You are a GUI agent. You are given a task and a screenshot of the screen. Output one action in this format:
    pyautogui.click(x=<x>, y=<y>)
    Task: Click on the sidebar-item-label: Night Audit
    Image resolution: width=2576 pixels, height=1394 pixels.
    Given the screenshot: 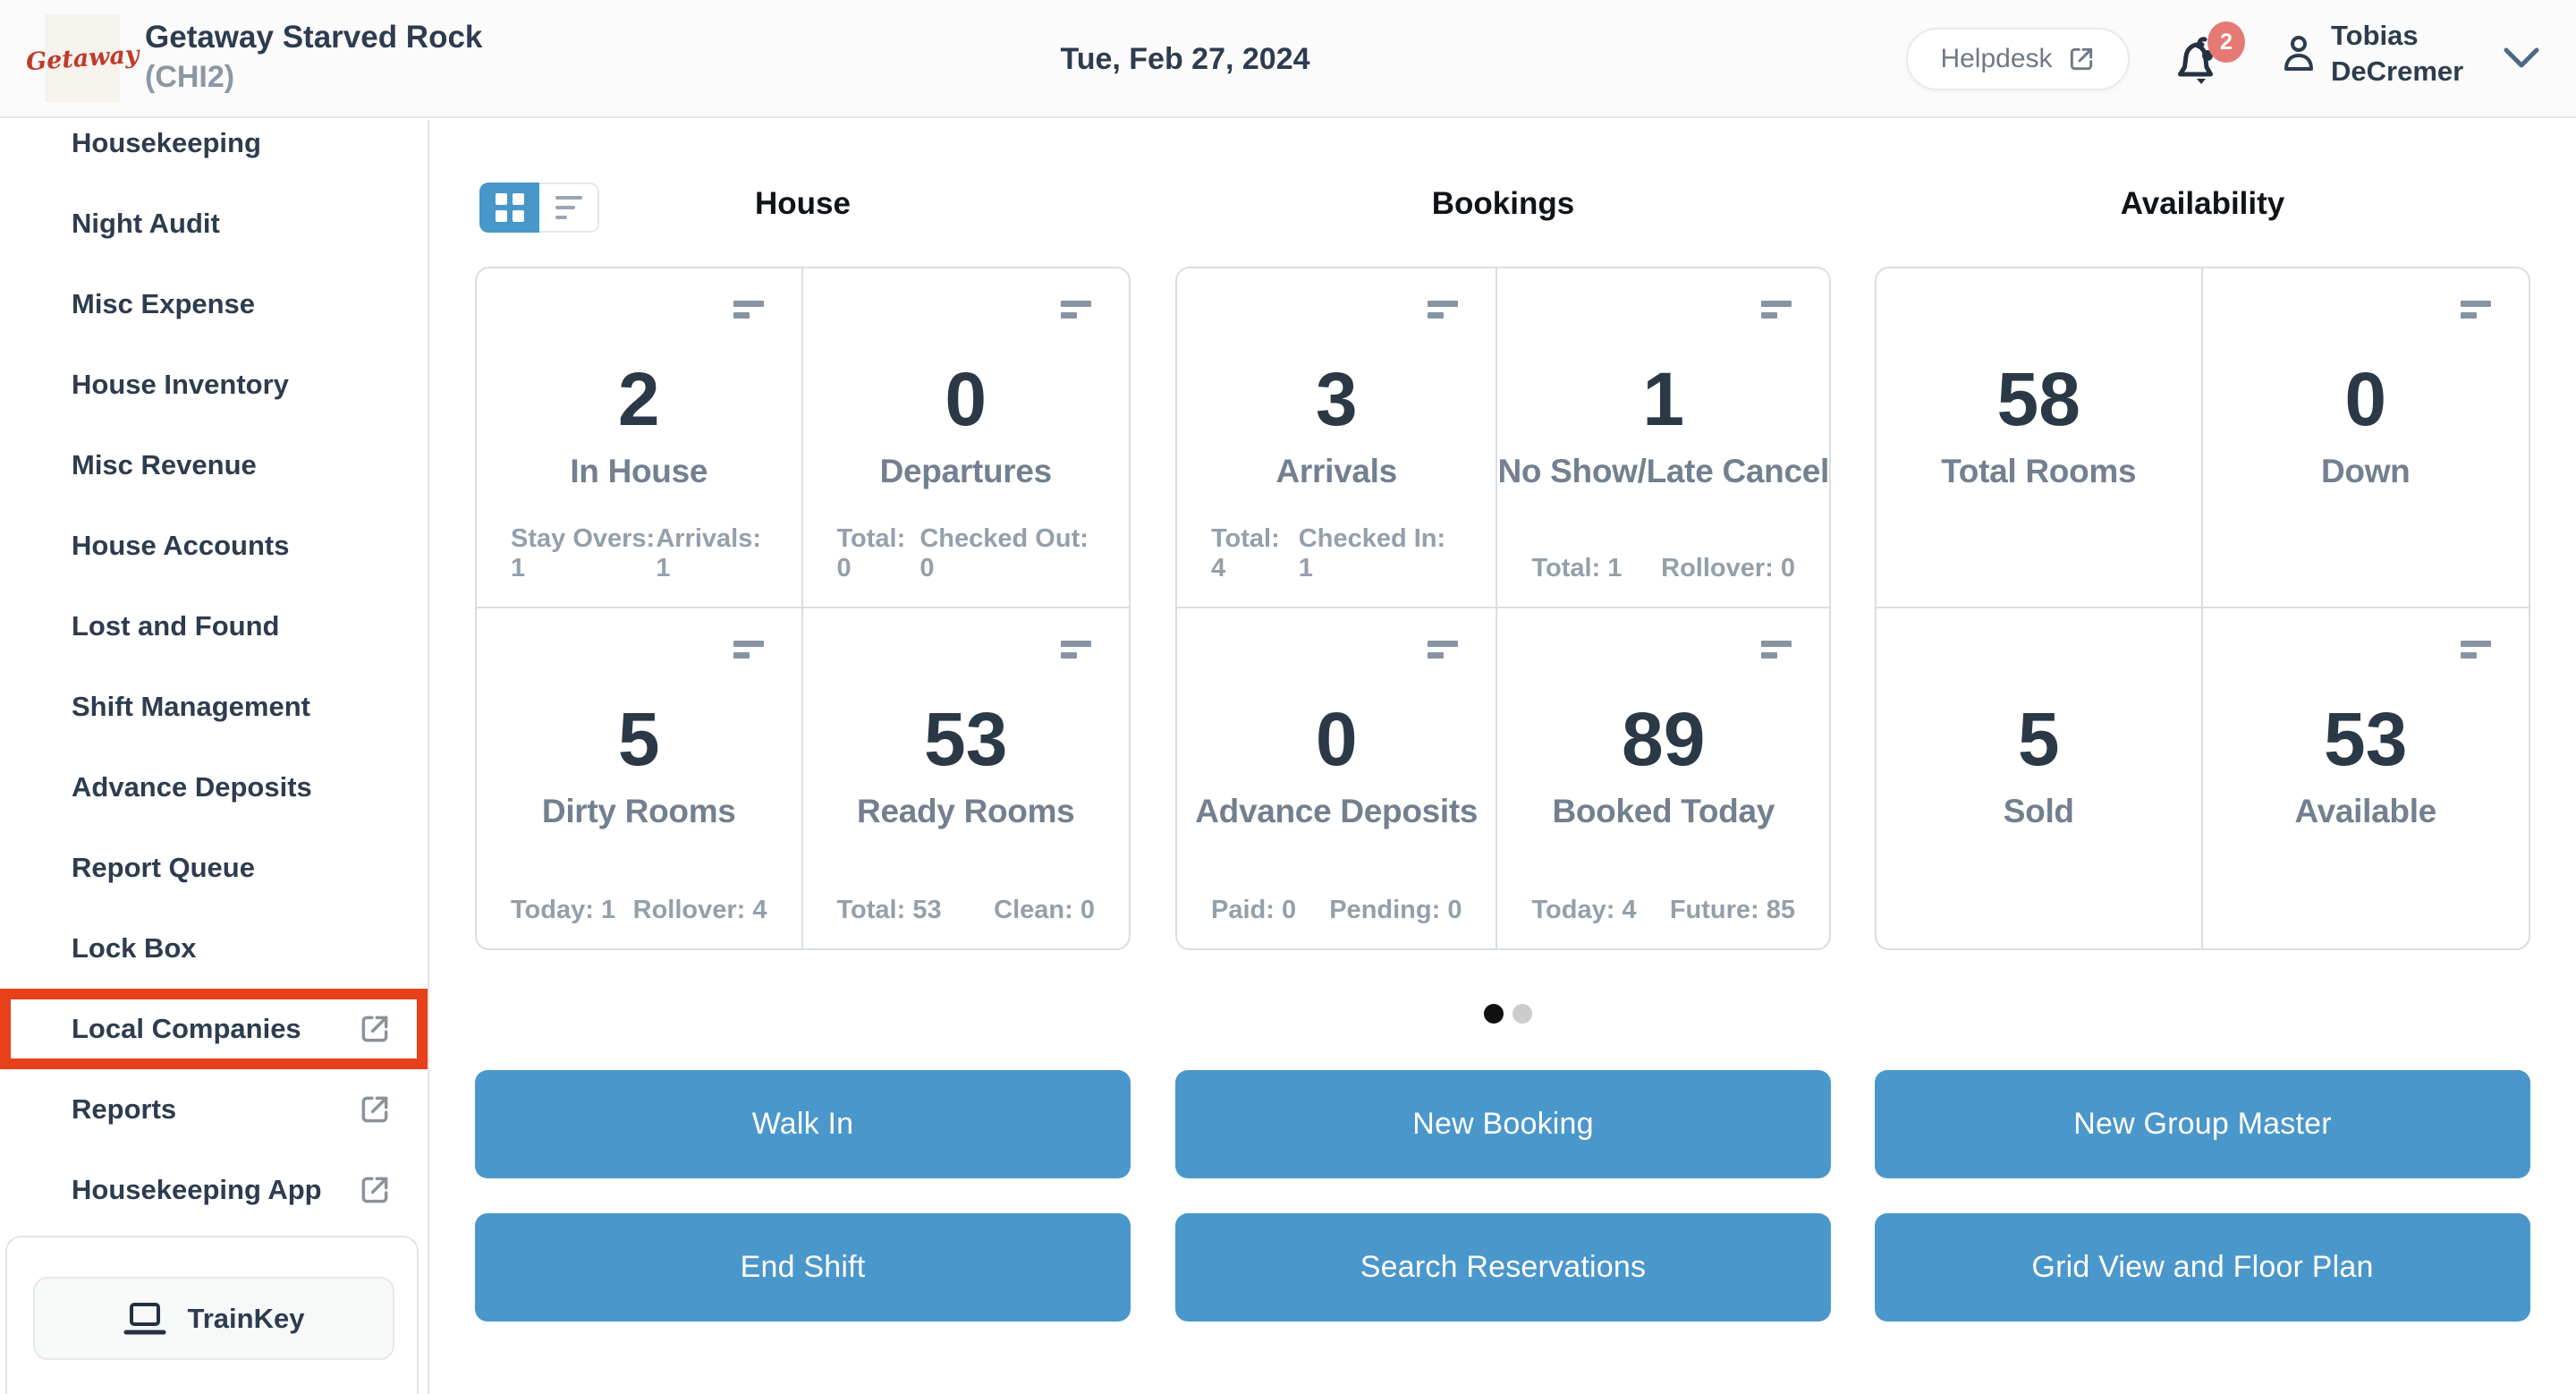 What is the action you would take?
    pyautogui.click(x=146, y=224)
    